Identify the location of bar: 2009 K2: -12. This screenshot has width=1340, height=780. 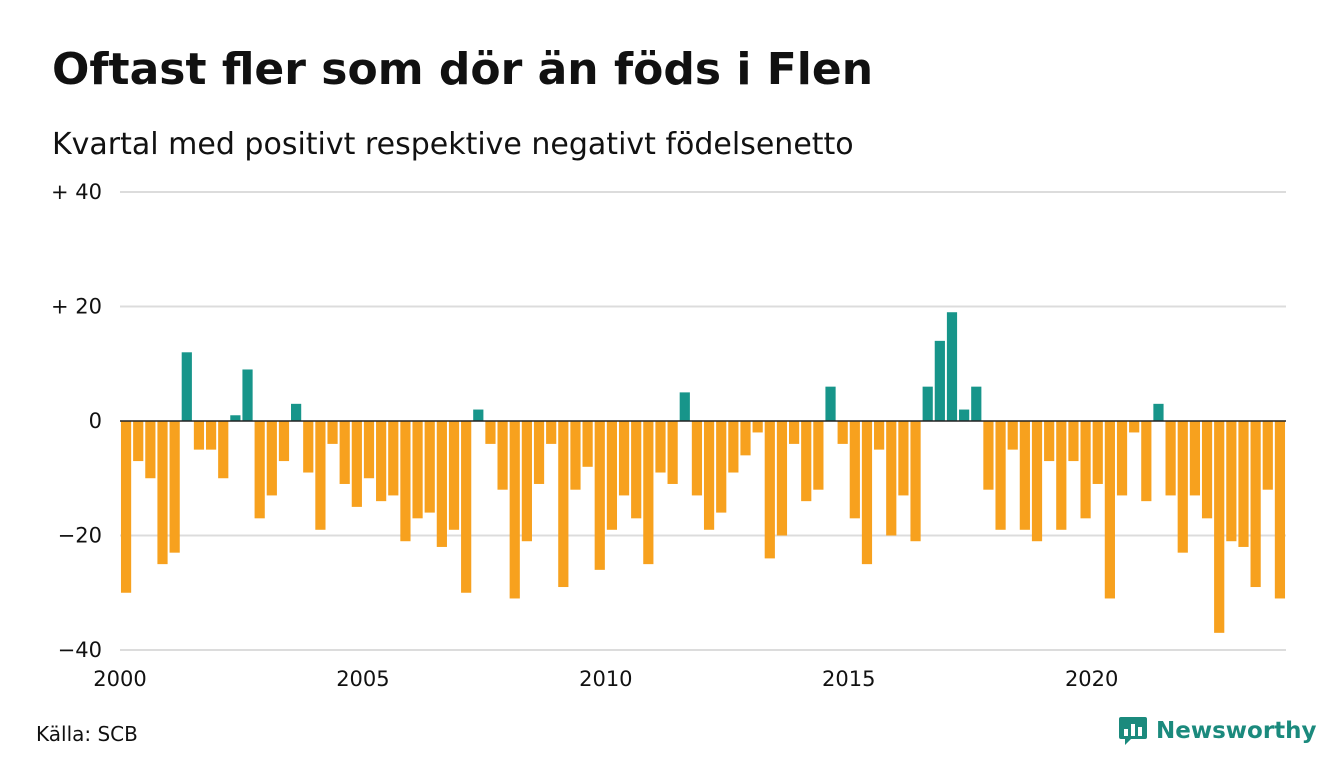
(575, 455).